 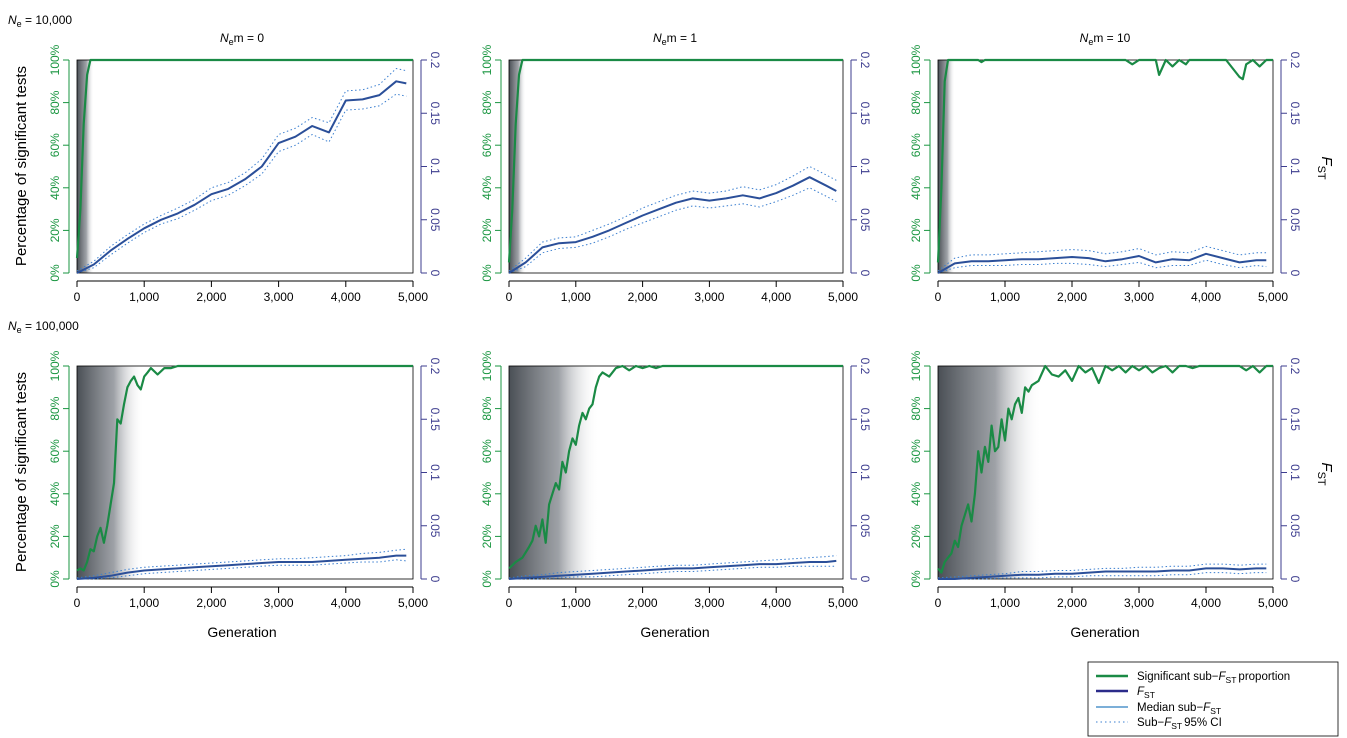 I want to click on series-ci_upper, so click(x=241, y=563).